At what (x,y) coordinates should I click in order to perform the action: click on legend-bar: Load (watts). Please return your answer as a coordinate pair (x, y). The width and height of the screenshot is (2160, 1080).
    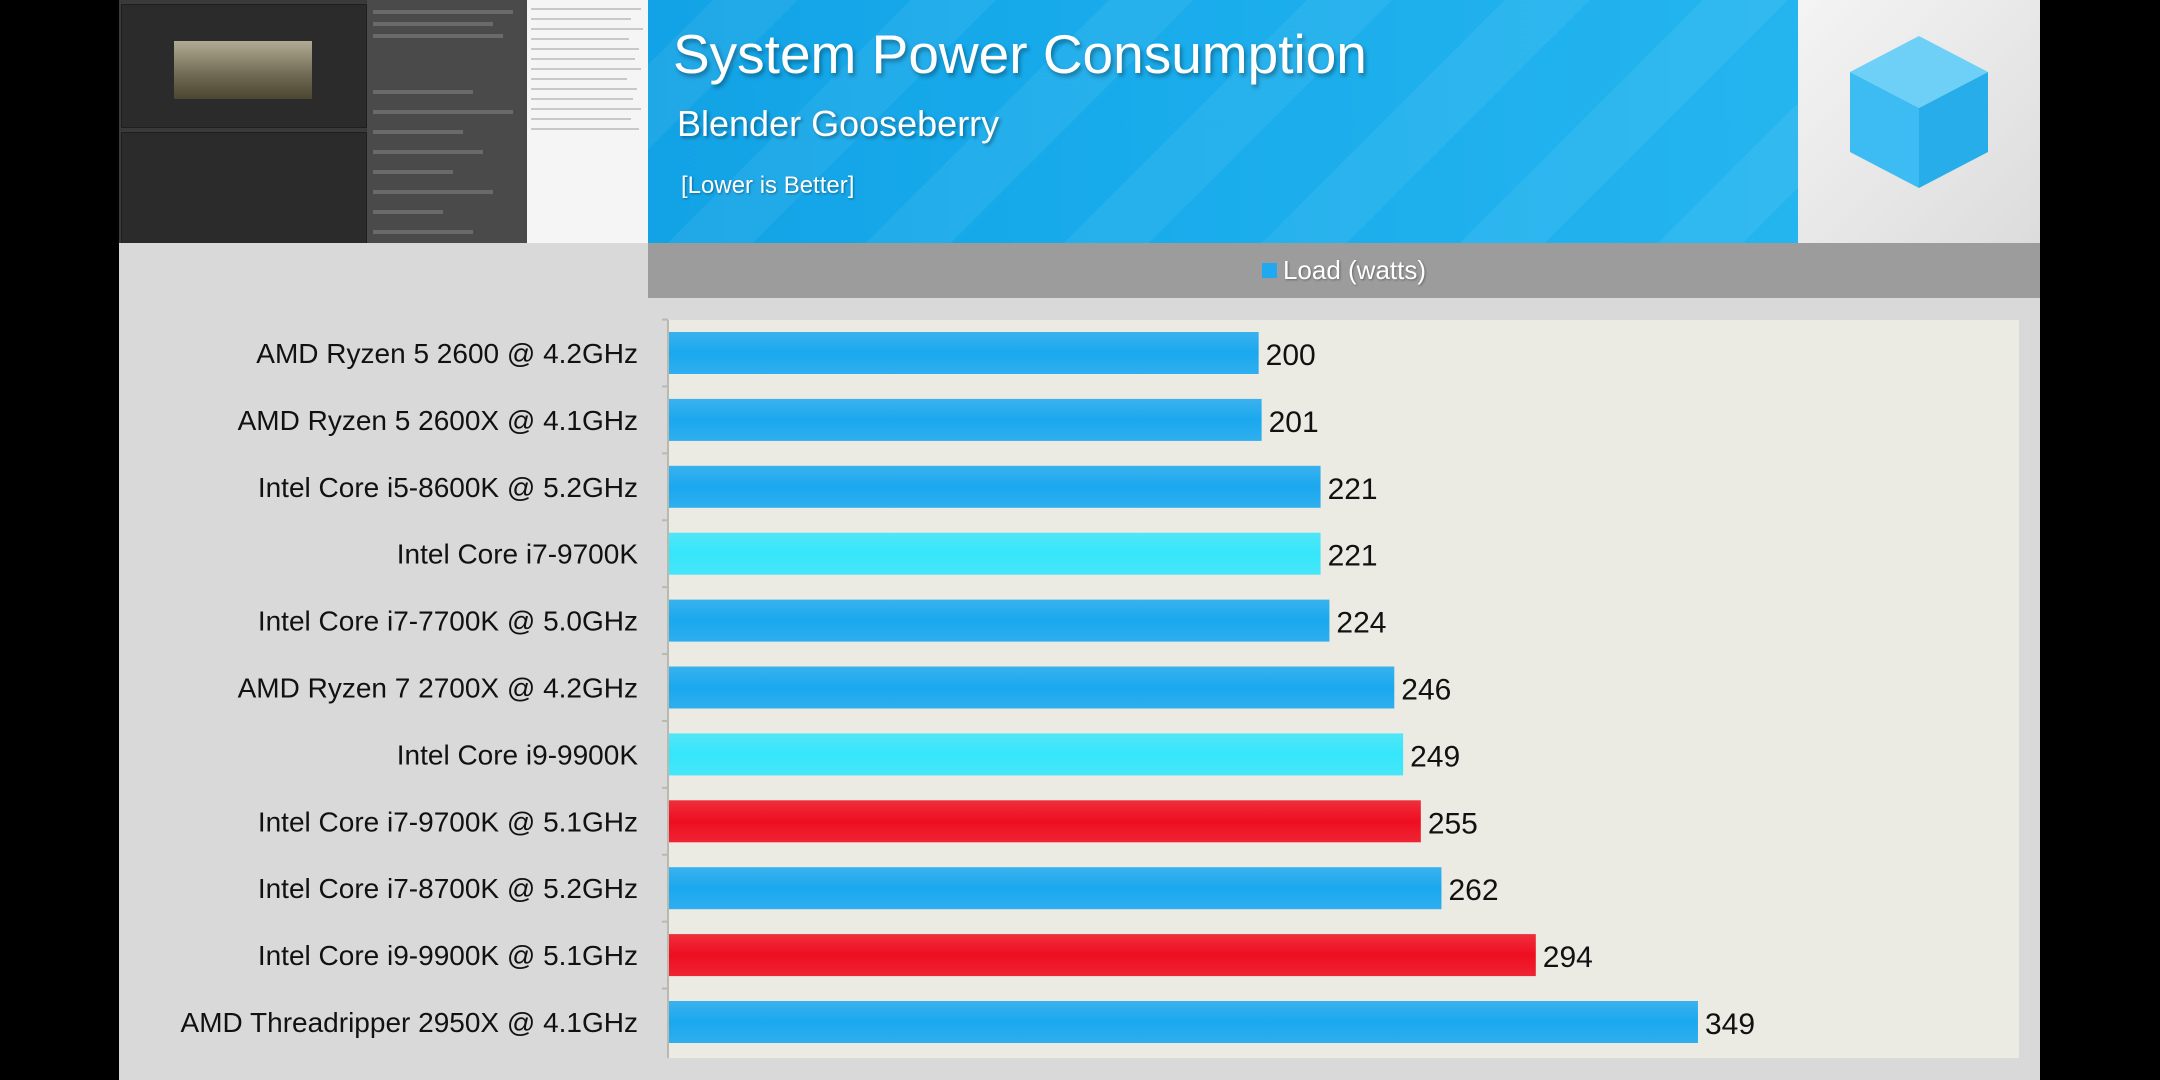
    Looking at the image, I should click on (1344, 270).